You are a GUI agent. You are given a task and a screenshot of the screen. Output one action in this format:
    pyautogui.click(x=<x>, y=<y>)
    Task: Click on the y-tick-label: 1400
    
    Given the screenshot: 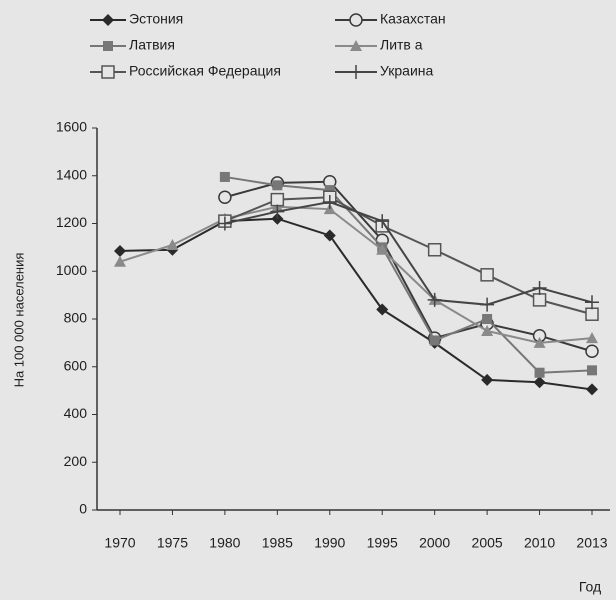 What is the action you would take?
    pyautogui.click(x=71, y=174)
    